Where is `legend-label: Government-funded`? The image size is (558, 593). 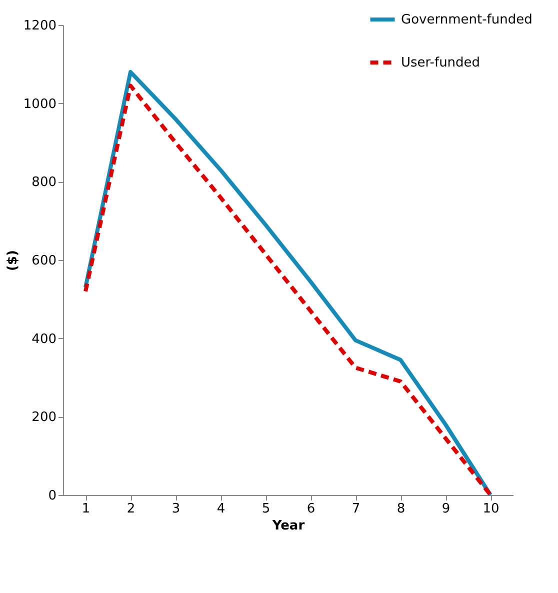
legend-label: Government-funded is located at coordinates (466, 20).